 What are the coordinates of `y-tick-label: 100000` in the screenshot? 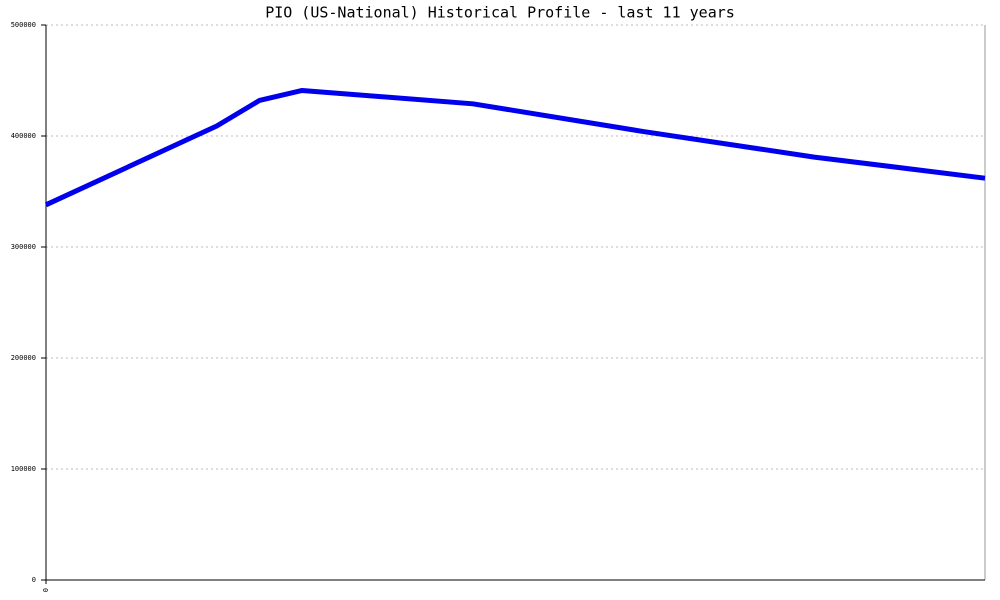 It's located at (23, 469).